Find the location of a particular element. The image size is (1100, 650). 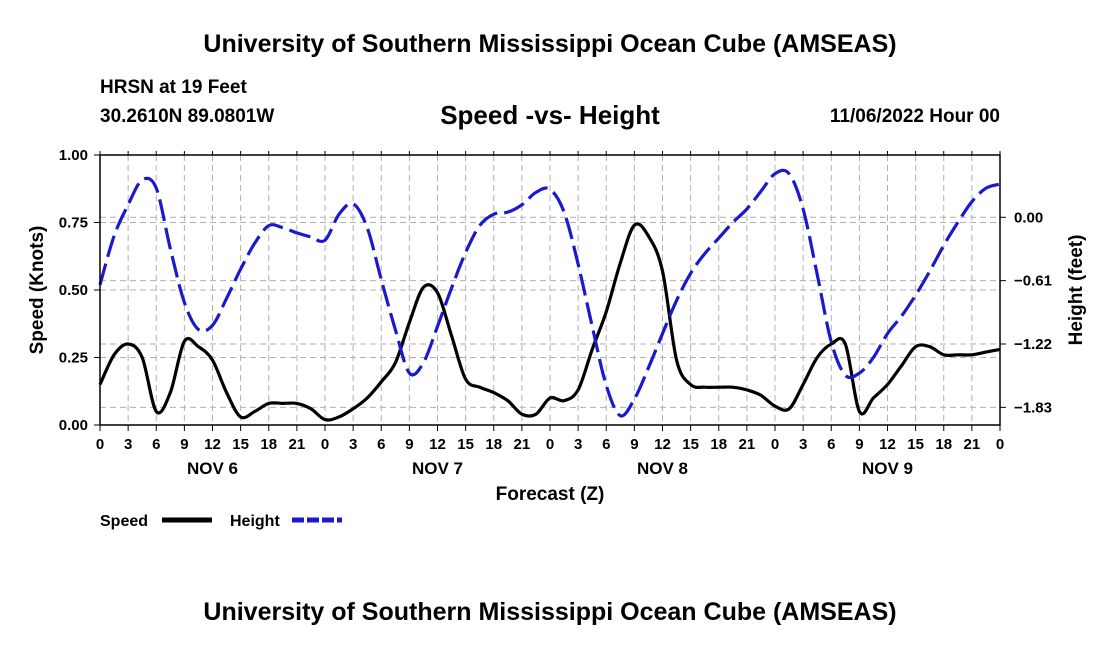

y2-tick-label: −0.61 is located at coordinates (1033, 281).